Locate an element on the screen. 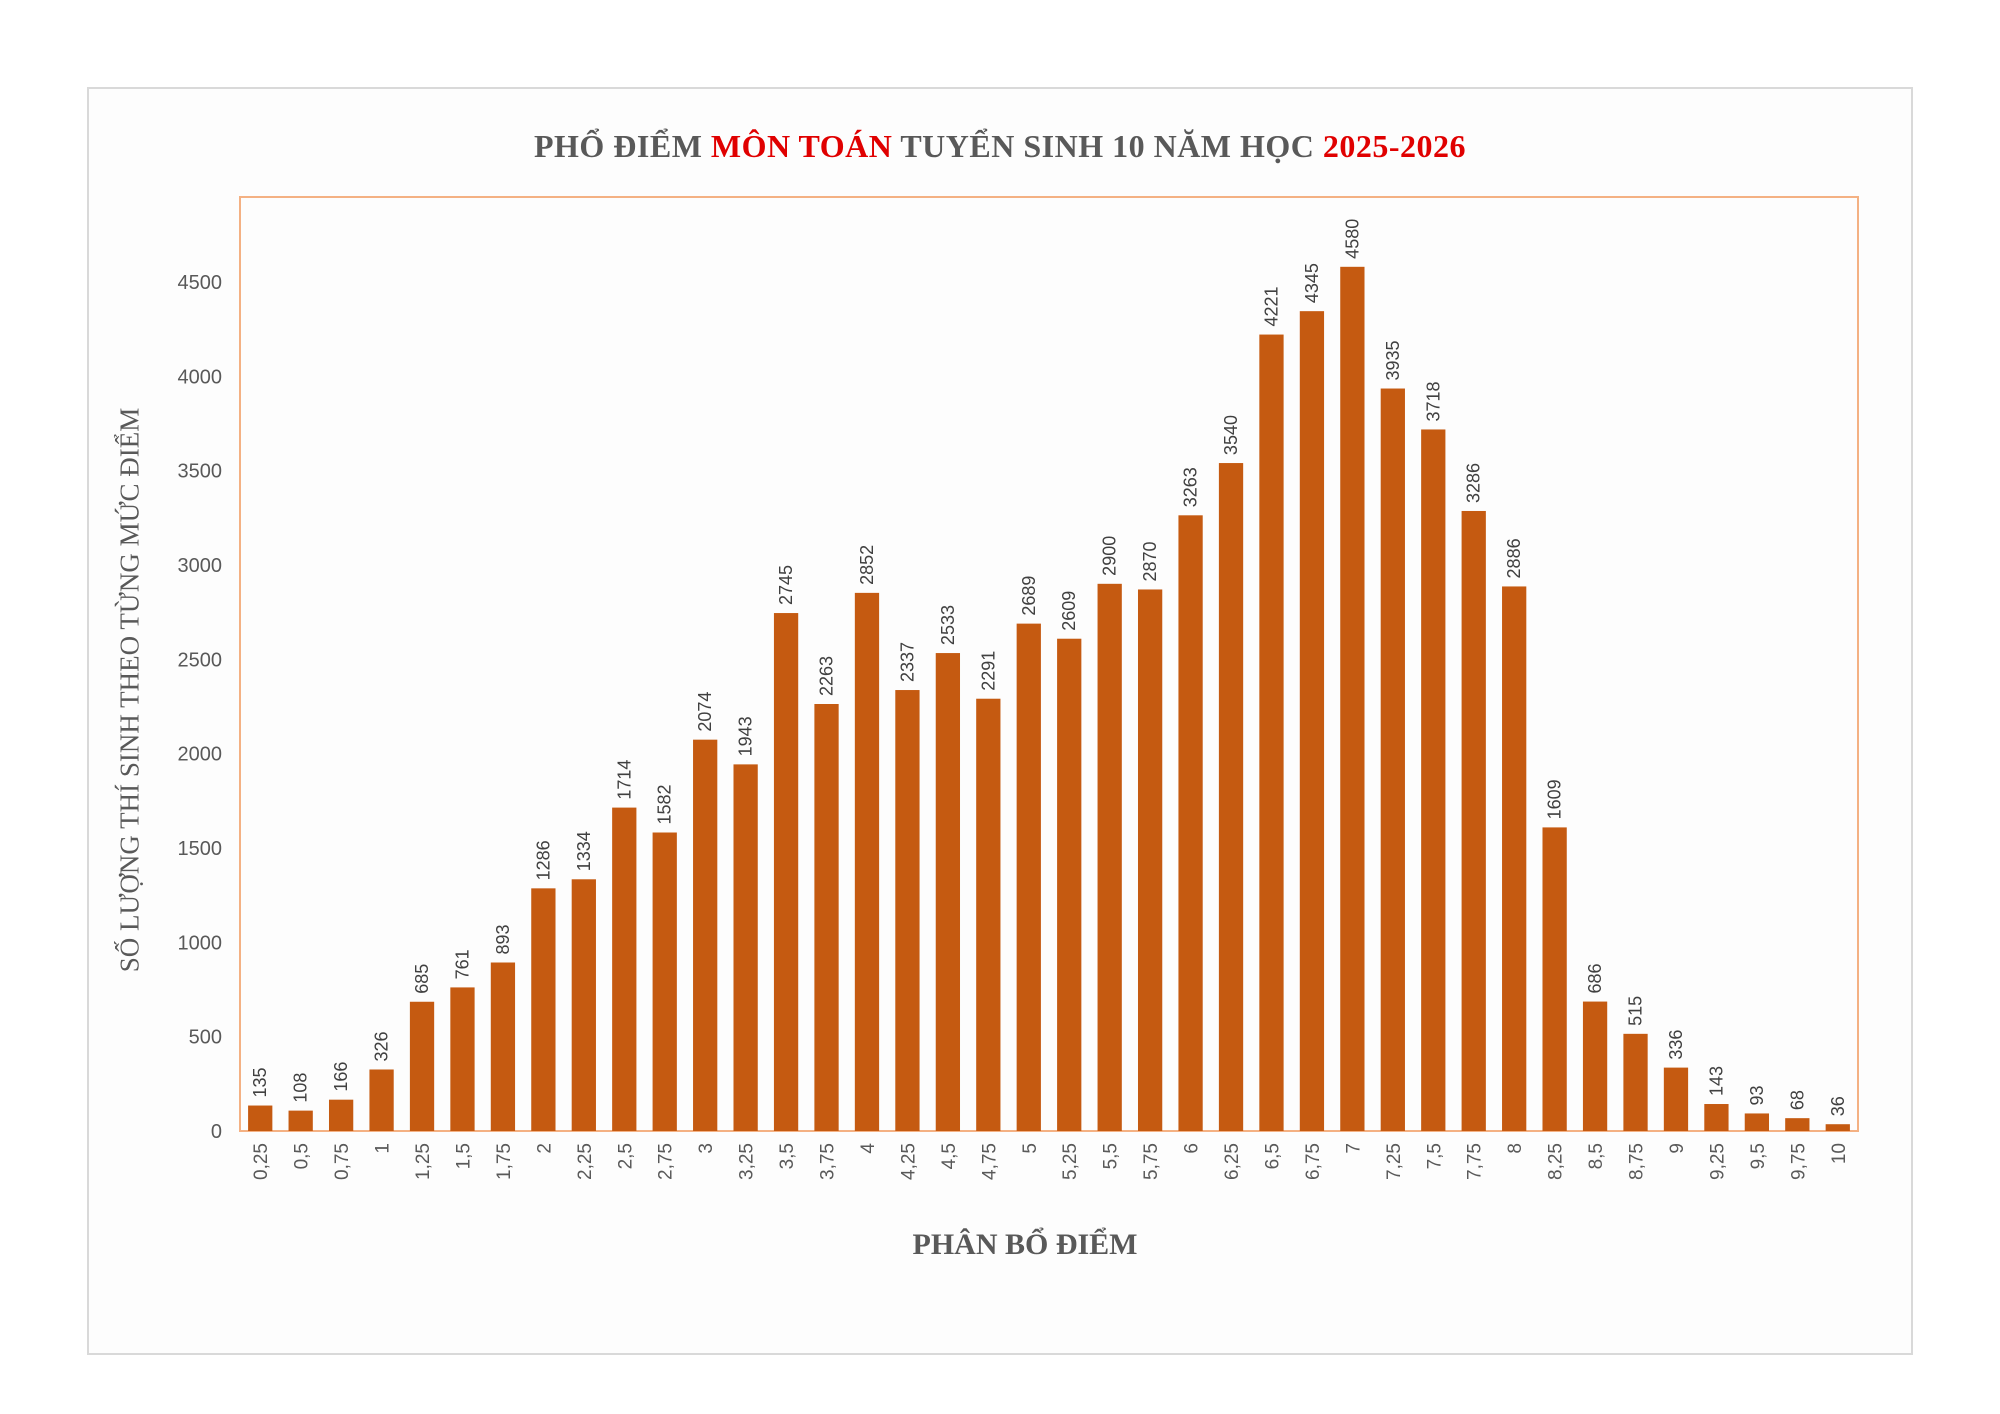 The width and height of the screenshot is (2000, 1414). bar-3,25 is located at coordinates (745, 947).